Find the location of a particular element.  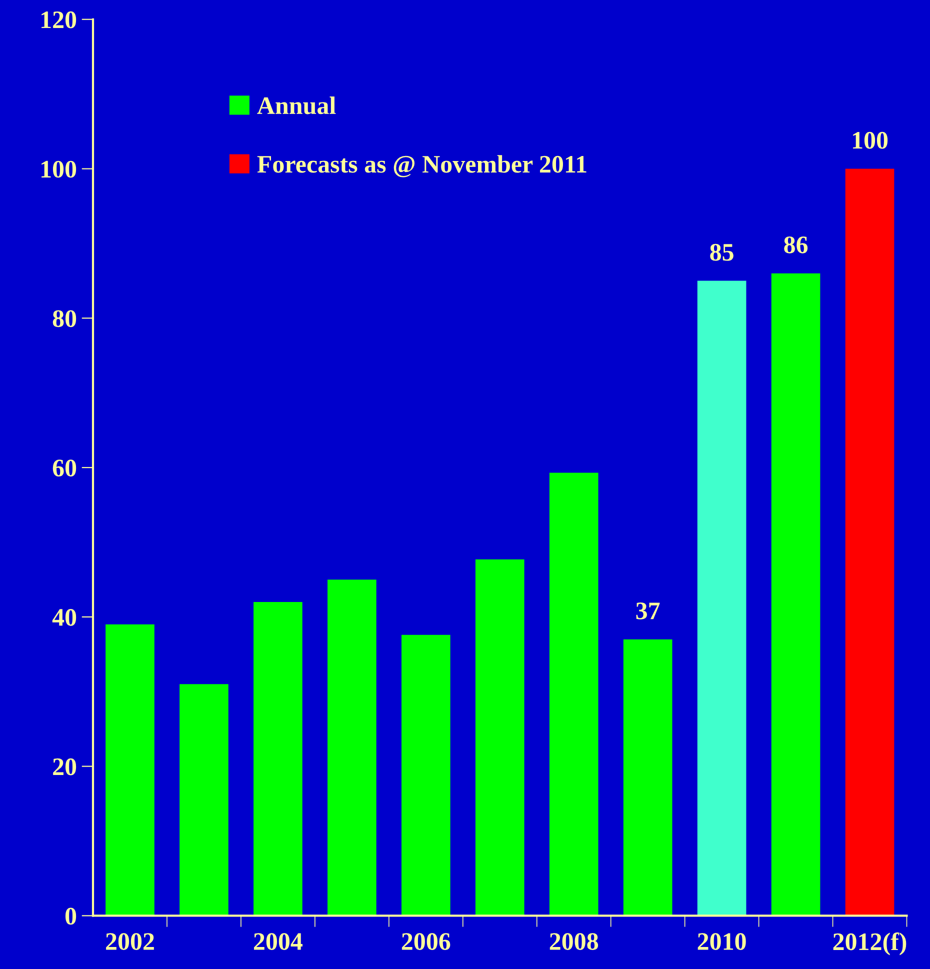

x-tick-label: 2004 is located at coordinates (278, 941).